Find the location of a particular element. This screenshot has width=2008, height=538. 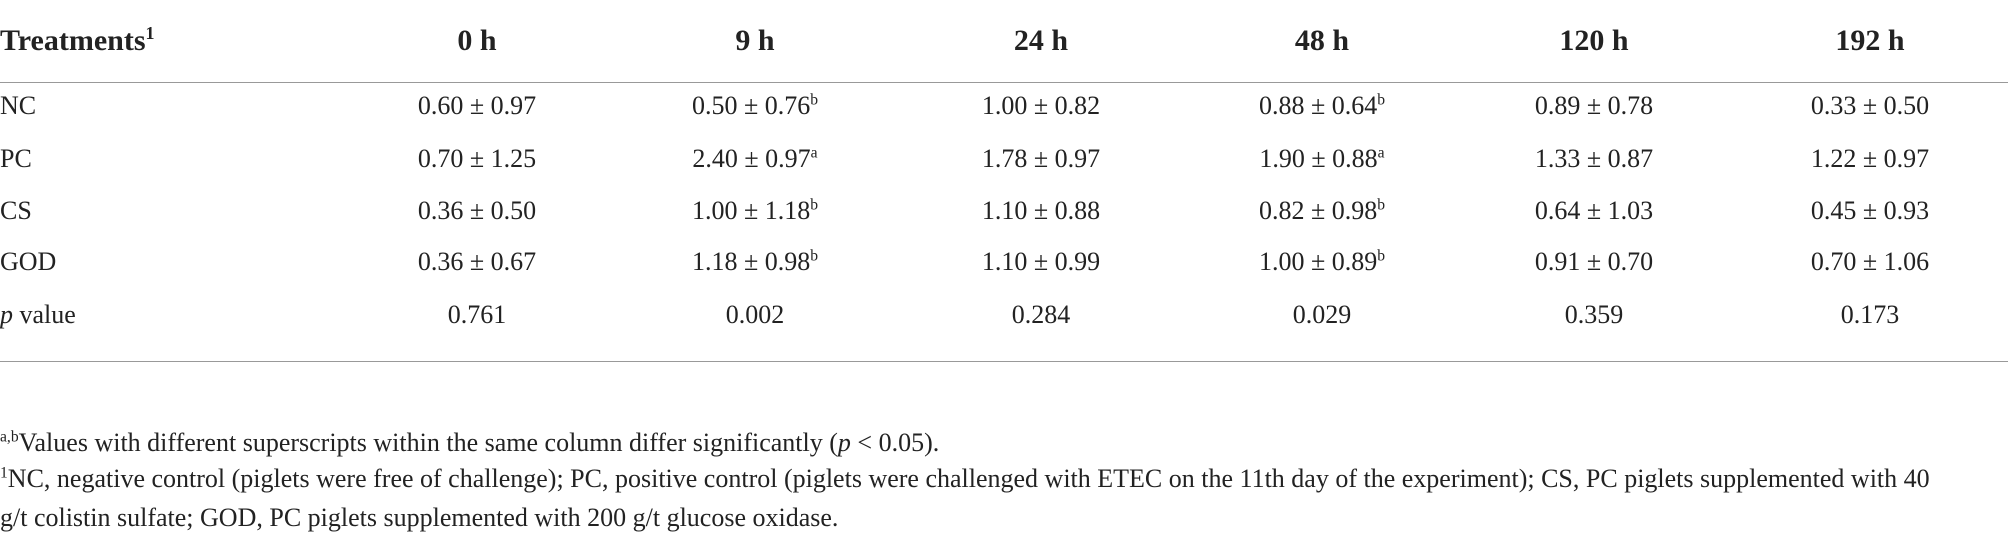

table-cell: 0.45 ± 0.93 is located at coordinates (1870, 211).